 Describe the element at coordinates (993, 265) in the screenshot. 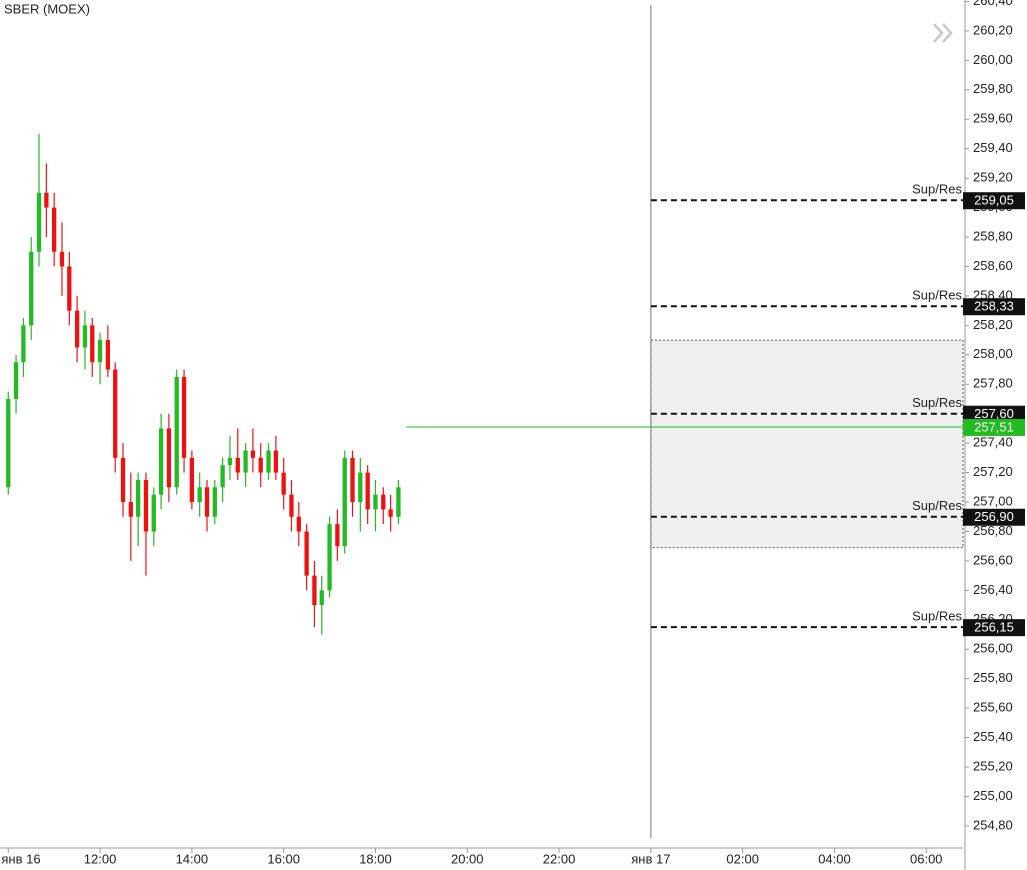

I see `y-tick-label: 258,60` at that location.